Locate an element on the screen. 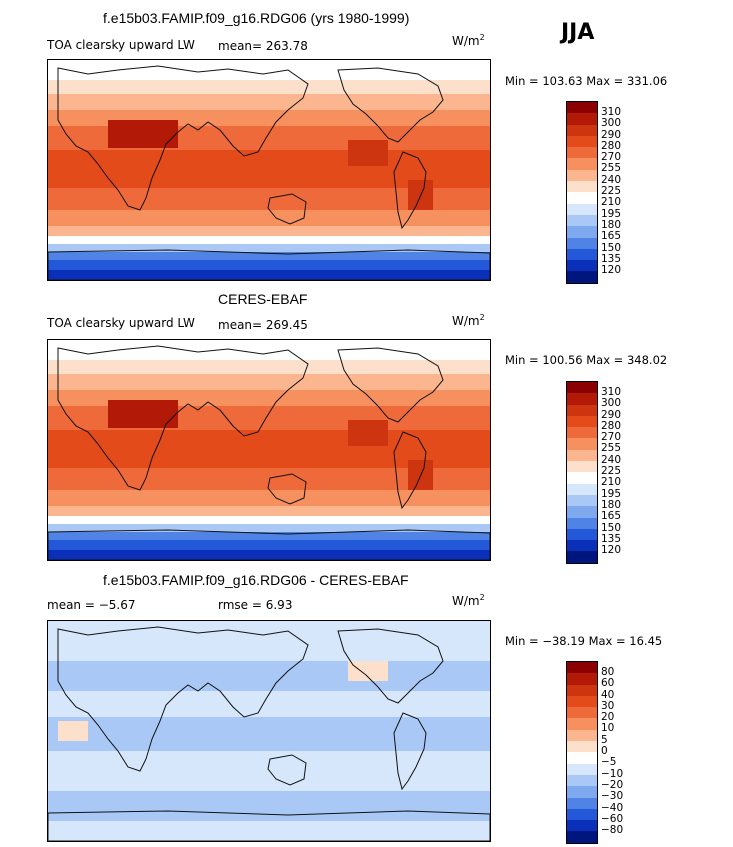  field-hotspot is located at coordinates (143, 414).